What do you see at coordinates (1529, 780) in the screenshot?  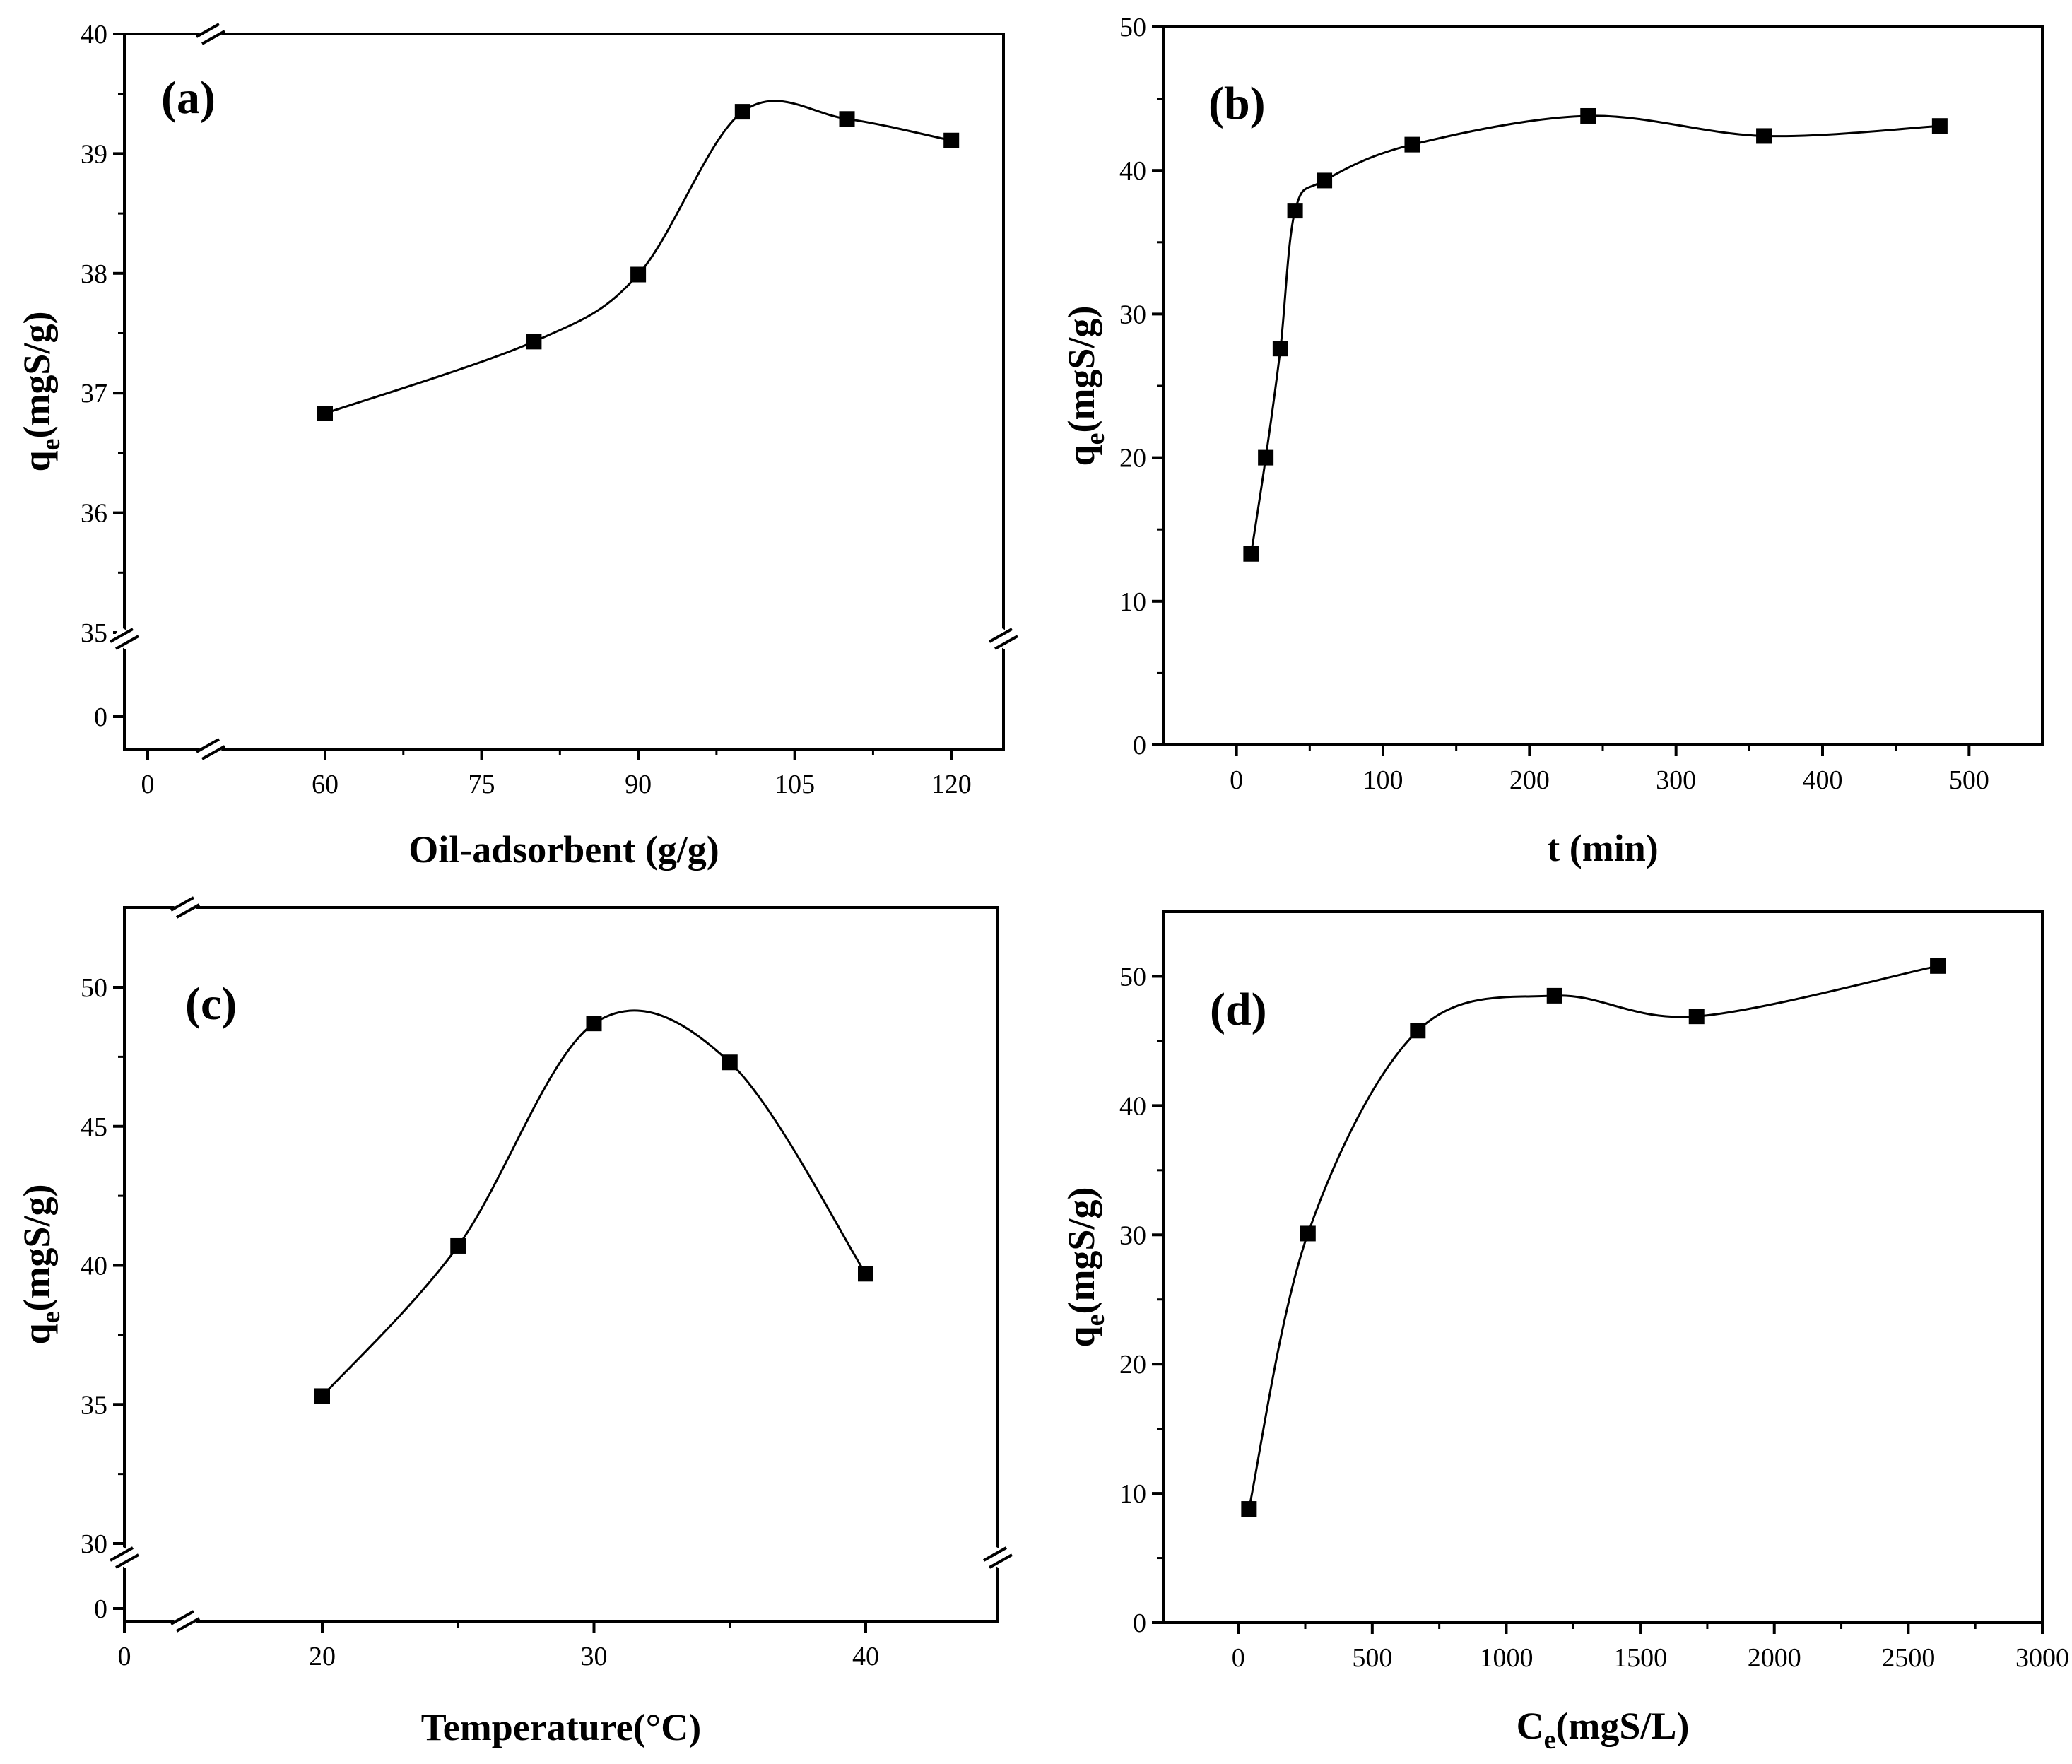 I see `x-tick-label: 200` at bounding box center [1529, 780].